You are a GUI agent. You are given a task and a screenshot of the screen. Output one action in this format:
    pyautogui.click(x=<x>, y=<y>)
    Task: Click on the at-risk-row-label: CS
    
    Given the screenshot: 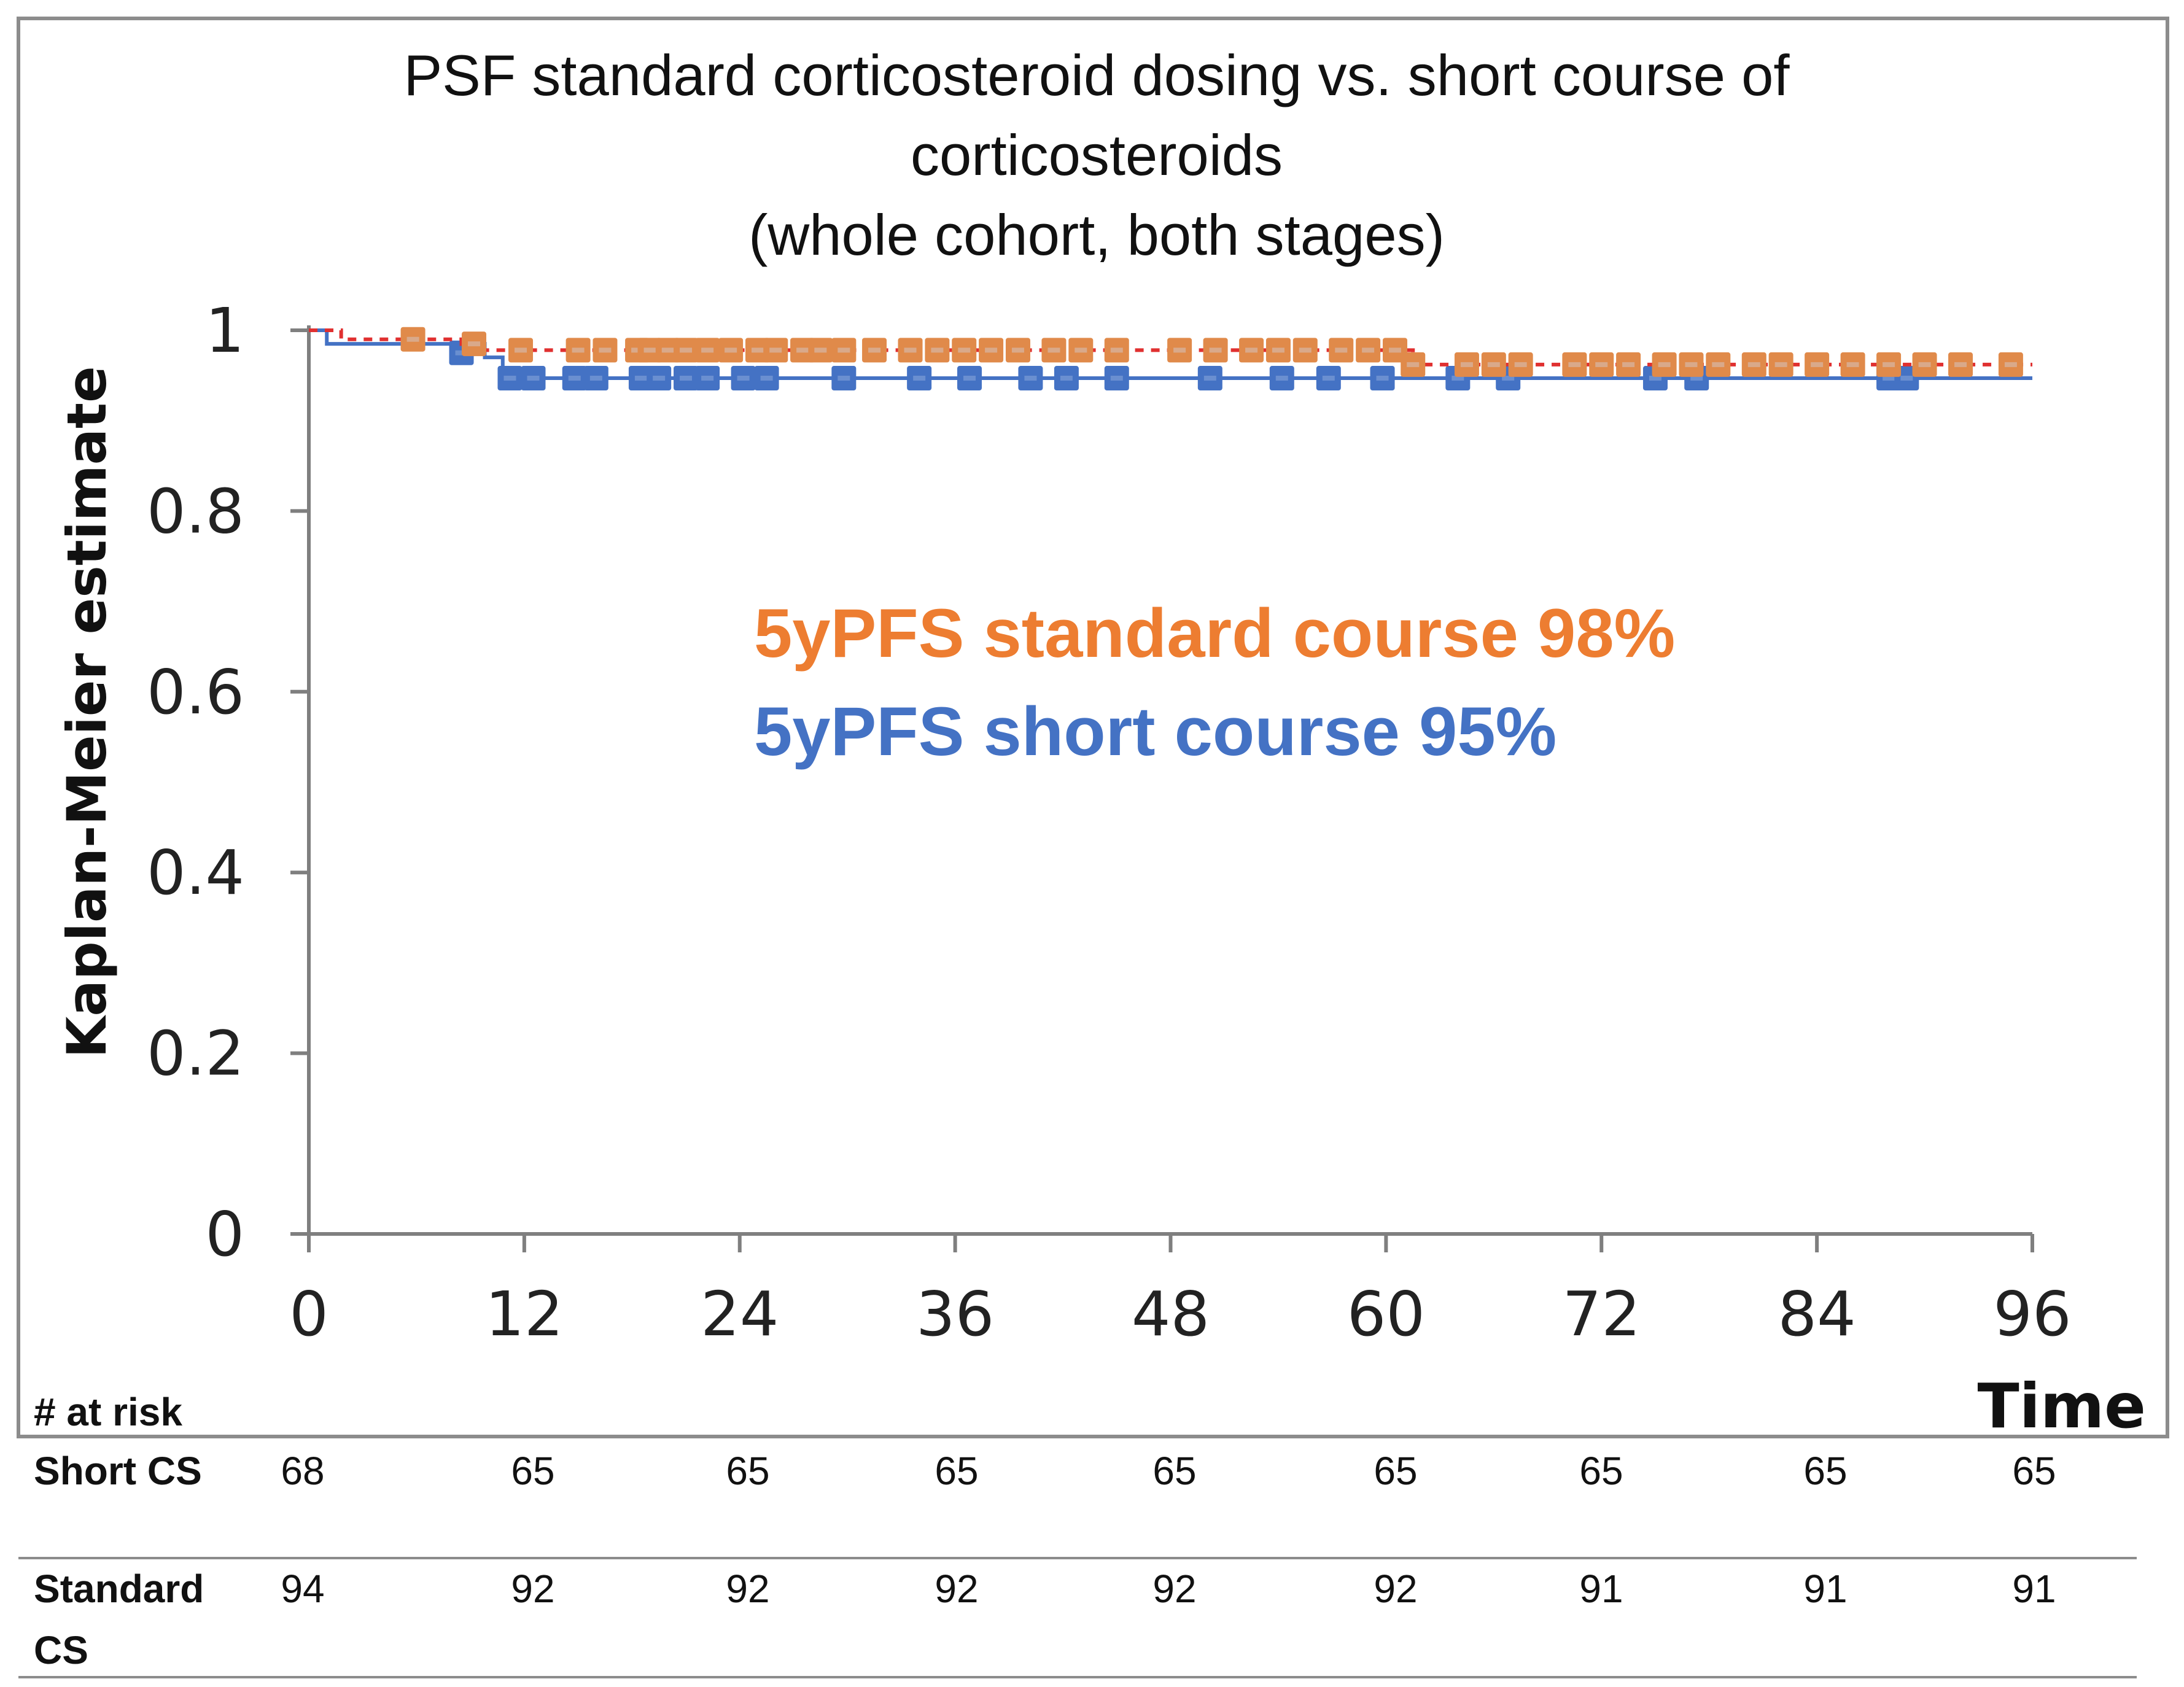 What is the action you would take?
    pyautogui.click(x=61, y=1650)
    